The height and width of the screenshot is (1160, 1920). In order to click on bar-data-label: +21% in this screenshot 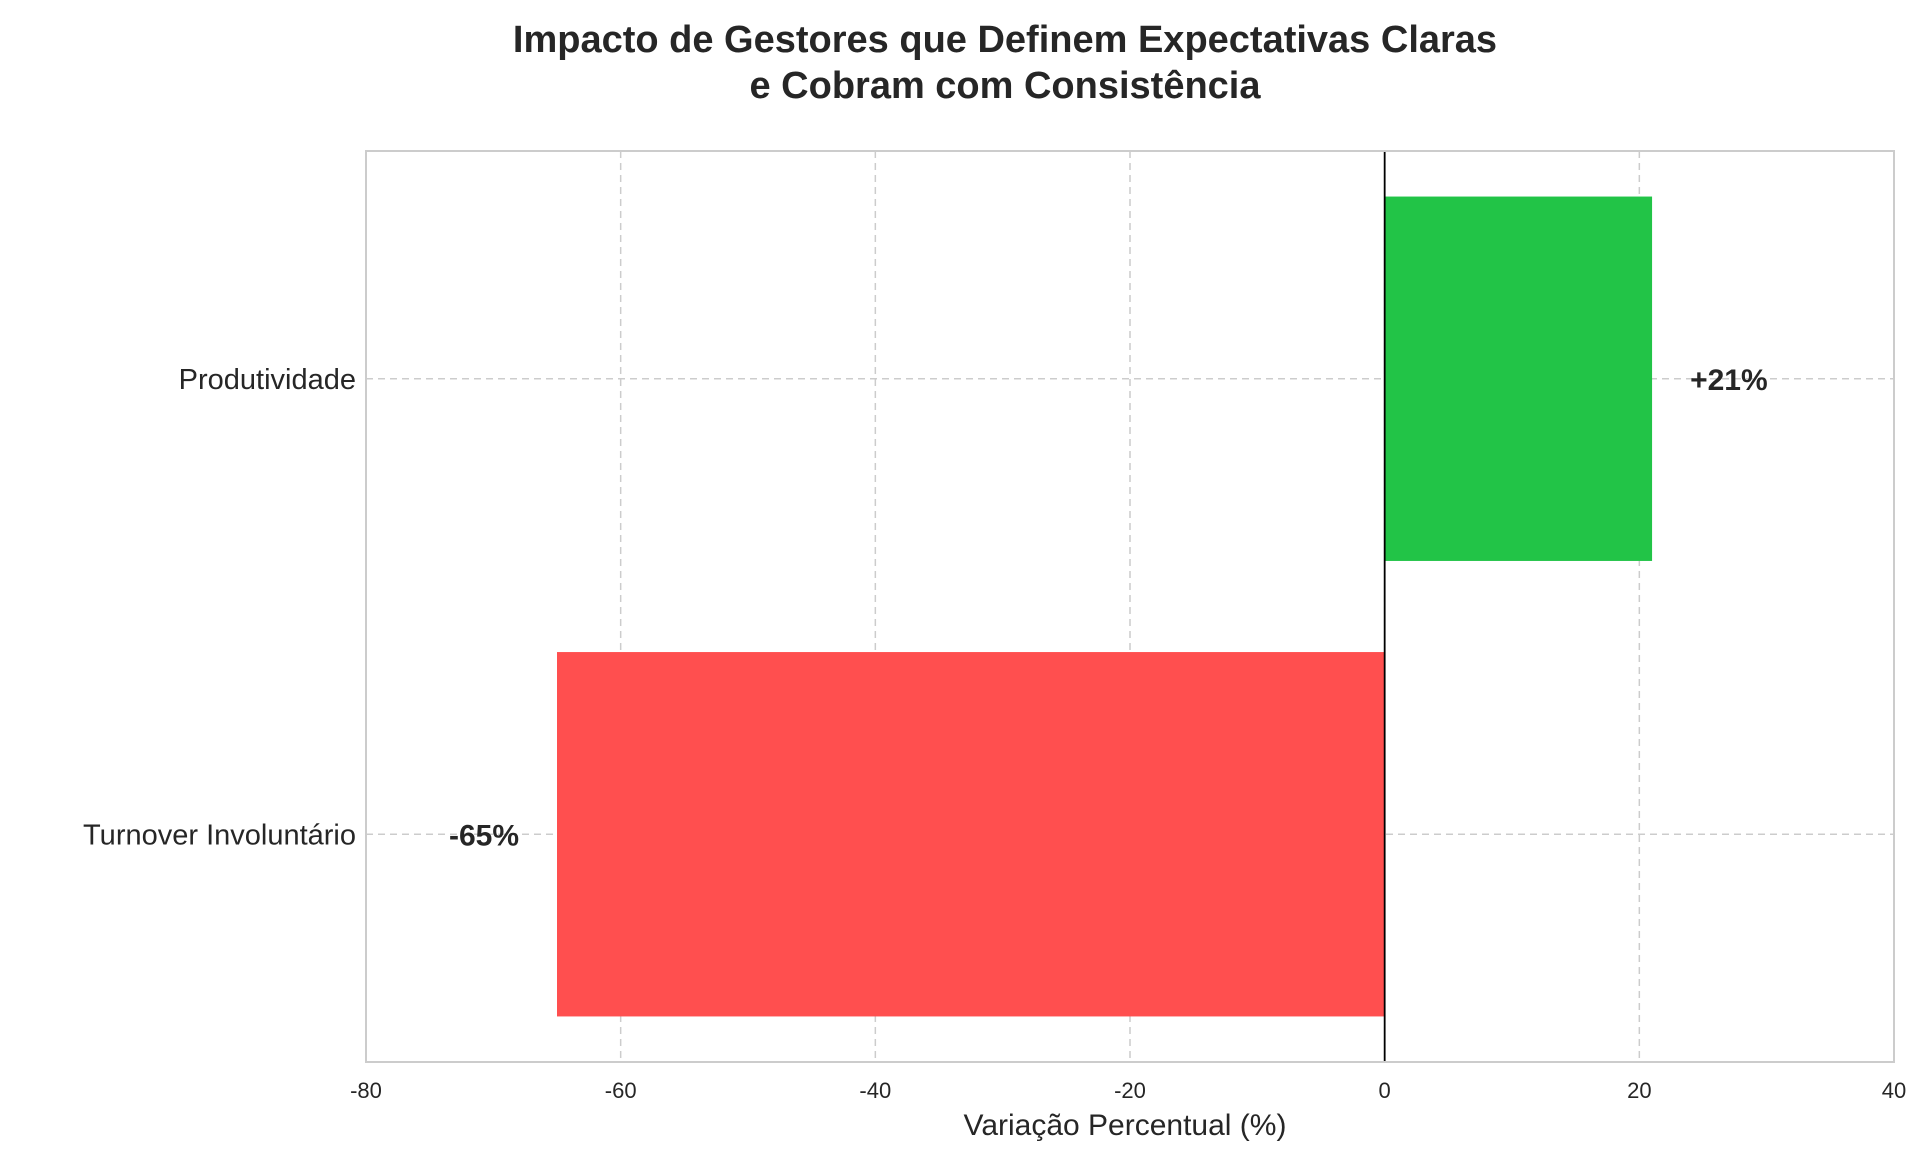, I will do `click(1729, 380)`.